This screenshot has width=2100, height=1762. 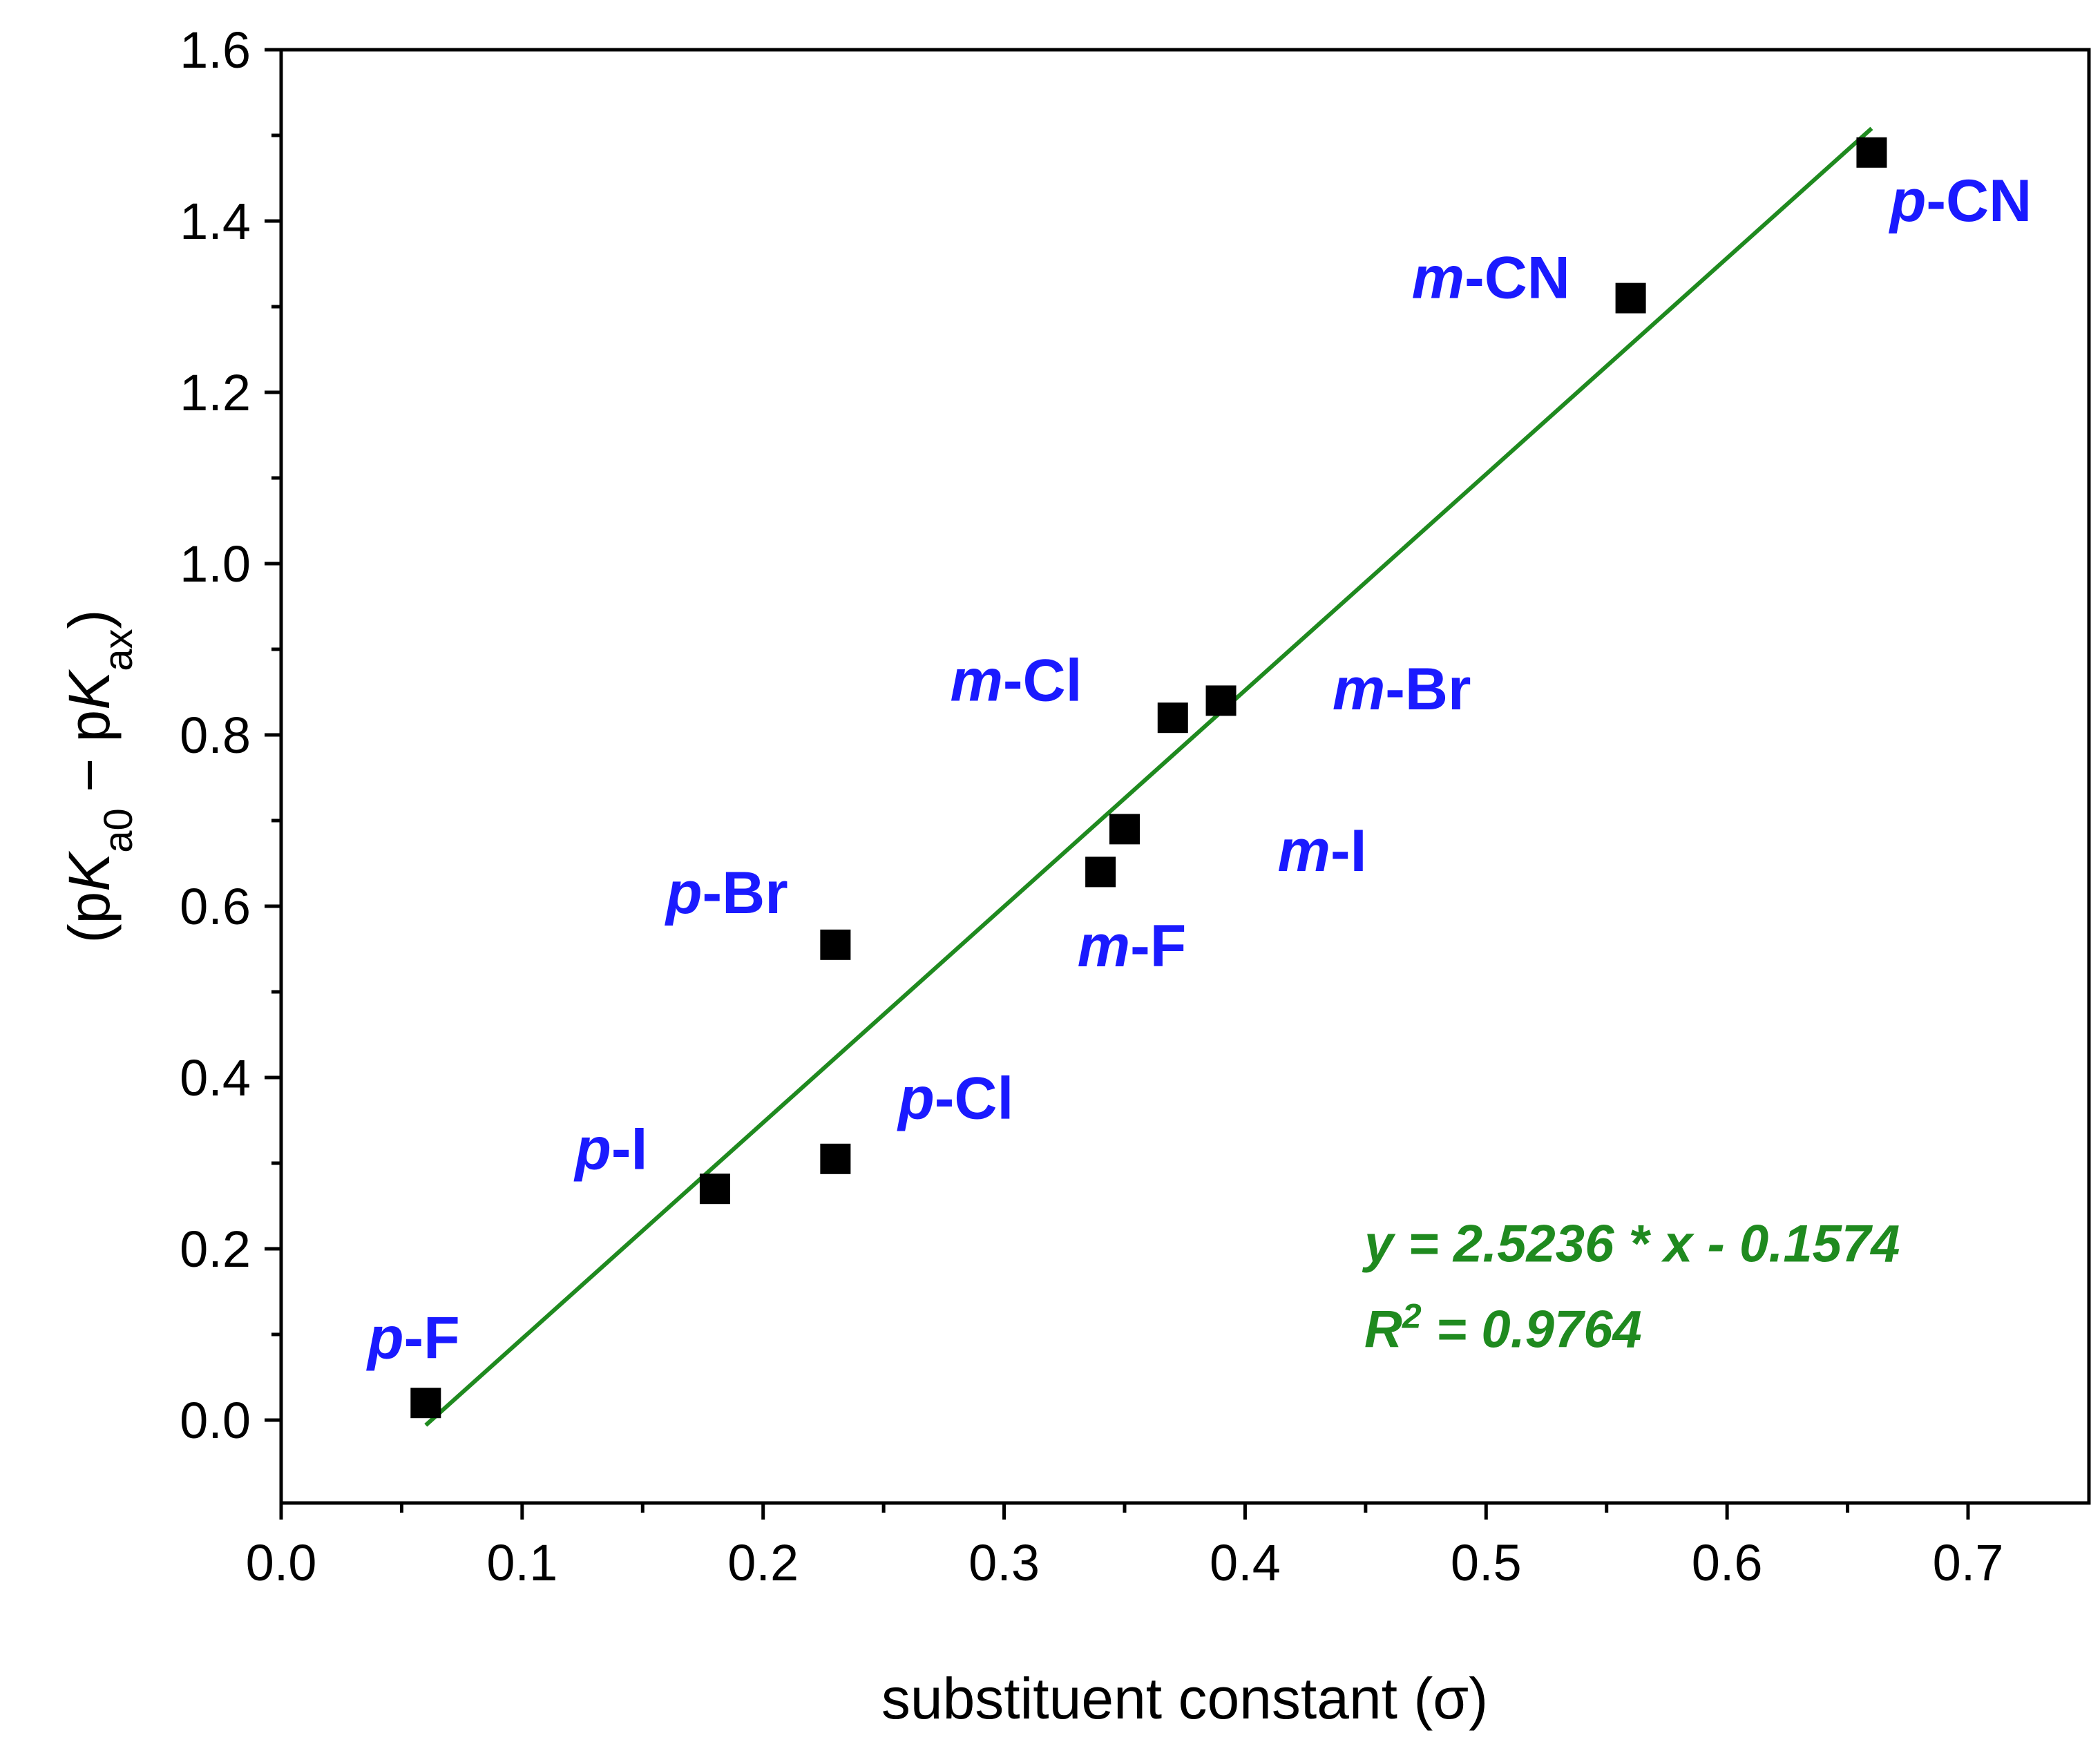 What do you see at coordinates (714, 1189) in the screenshot?
I see `marker-p-I` at bounding box center [714, 1189].